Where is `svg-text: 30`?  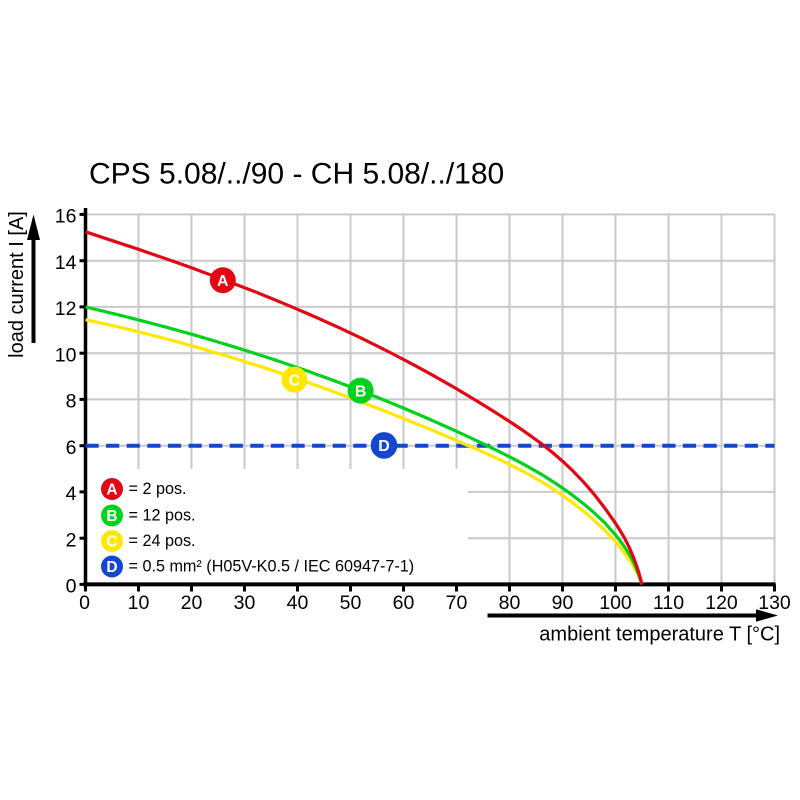
svg-text: 30 is located at coordinates (245, 603).